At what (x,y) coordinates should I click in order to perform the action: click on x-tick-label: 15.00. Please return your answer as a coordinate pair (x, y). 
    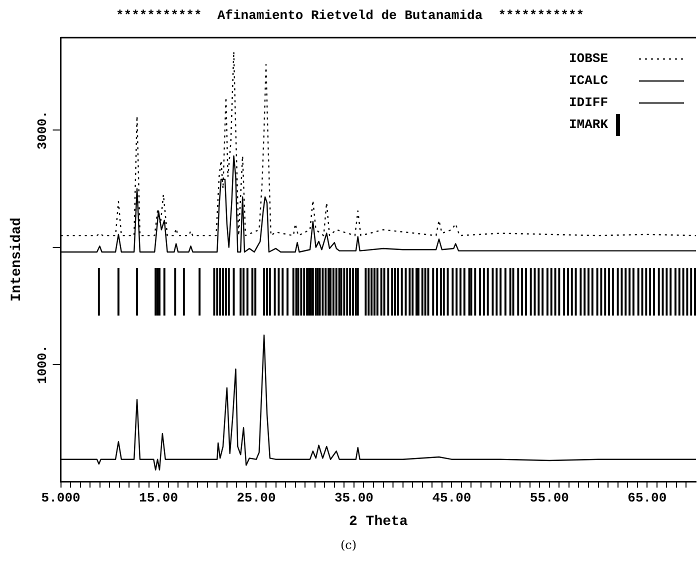
    Looking at the image, I should click on (158, 498).